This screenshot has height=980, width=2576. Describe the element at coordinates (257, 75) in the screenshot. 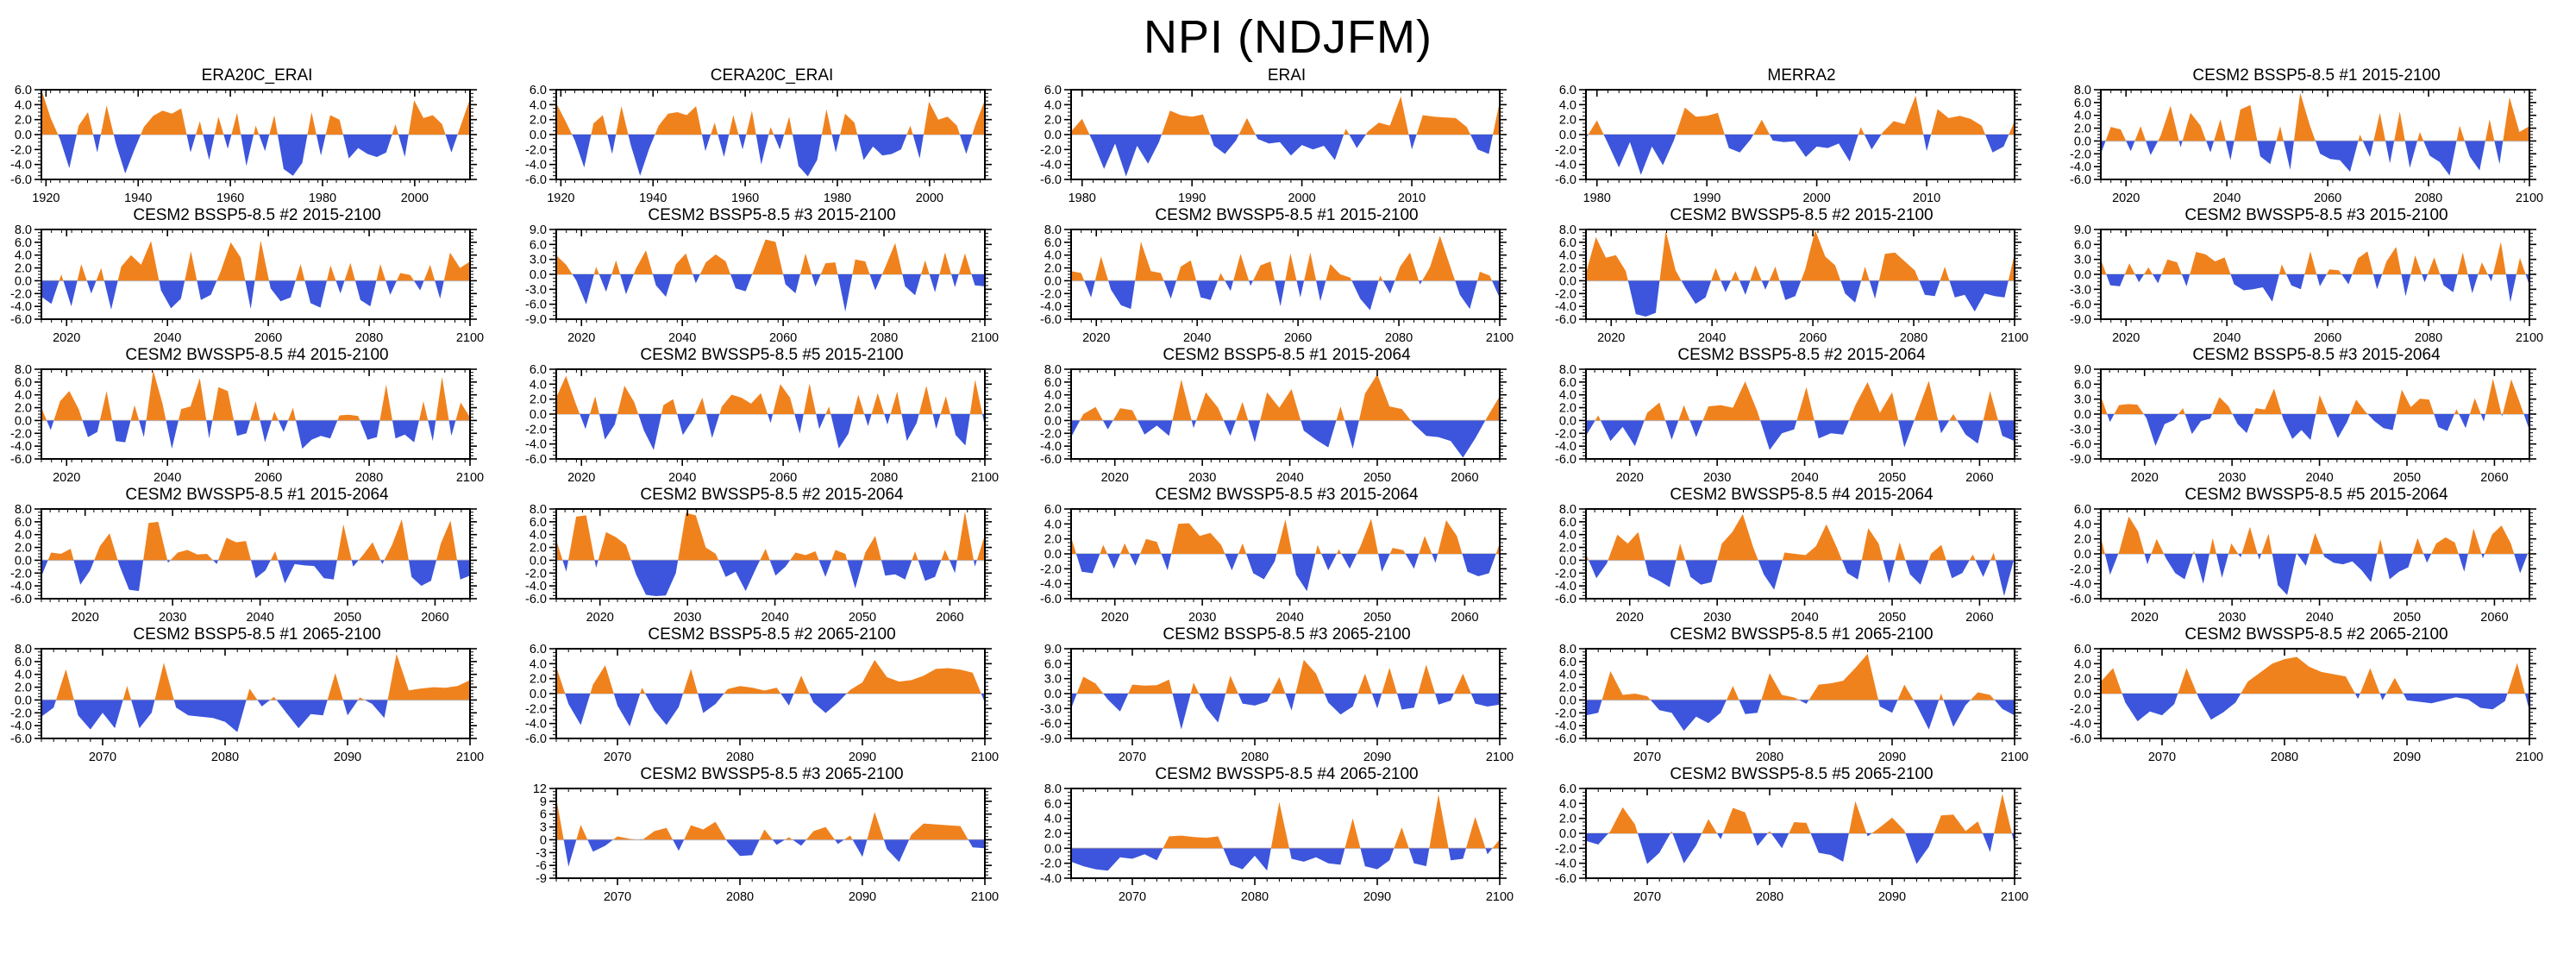

I see `panel-title: ERA20C_ERAI` at that location.